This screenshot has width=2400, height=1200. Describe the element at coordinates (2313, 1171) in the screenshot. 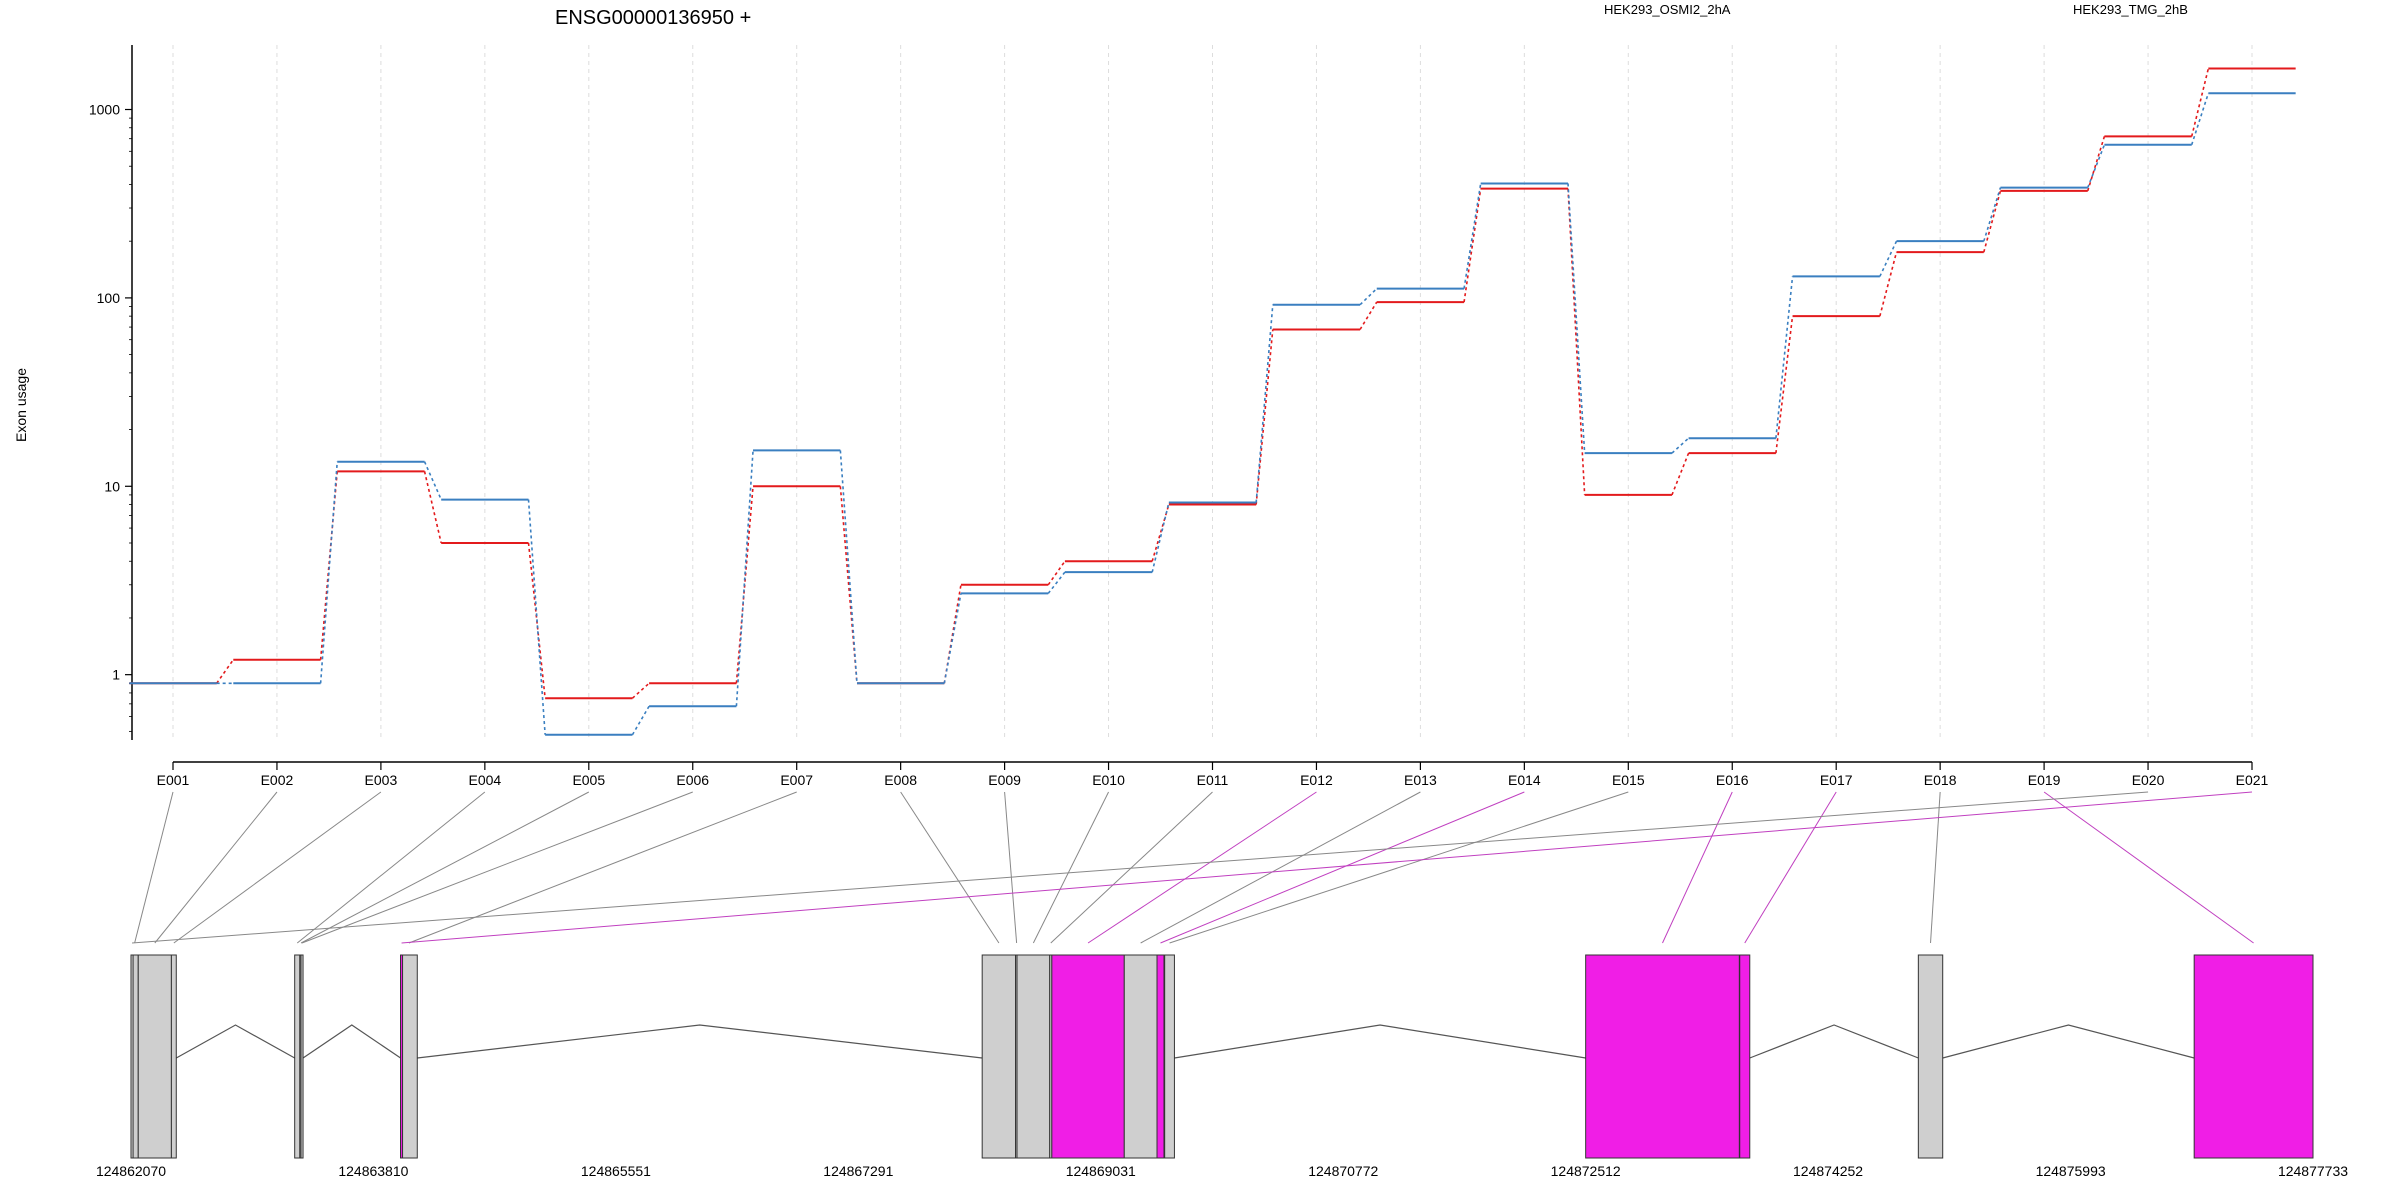

I see `genomic-tick-label: 124877733` at that location.